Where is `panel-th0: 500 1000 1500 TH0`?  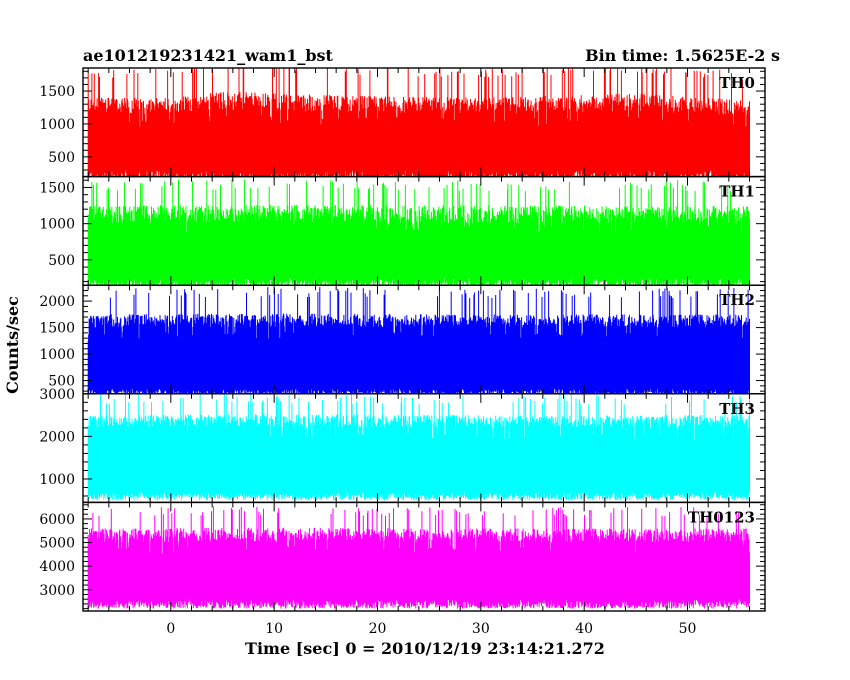
panel-th0: 500 1000 1500 TH0 is located at coordinates (402, 122).